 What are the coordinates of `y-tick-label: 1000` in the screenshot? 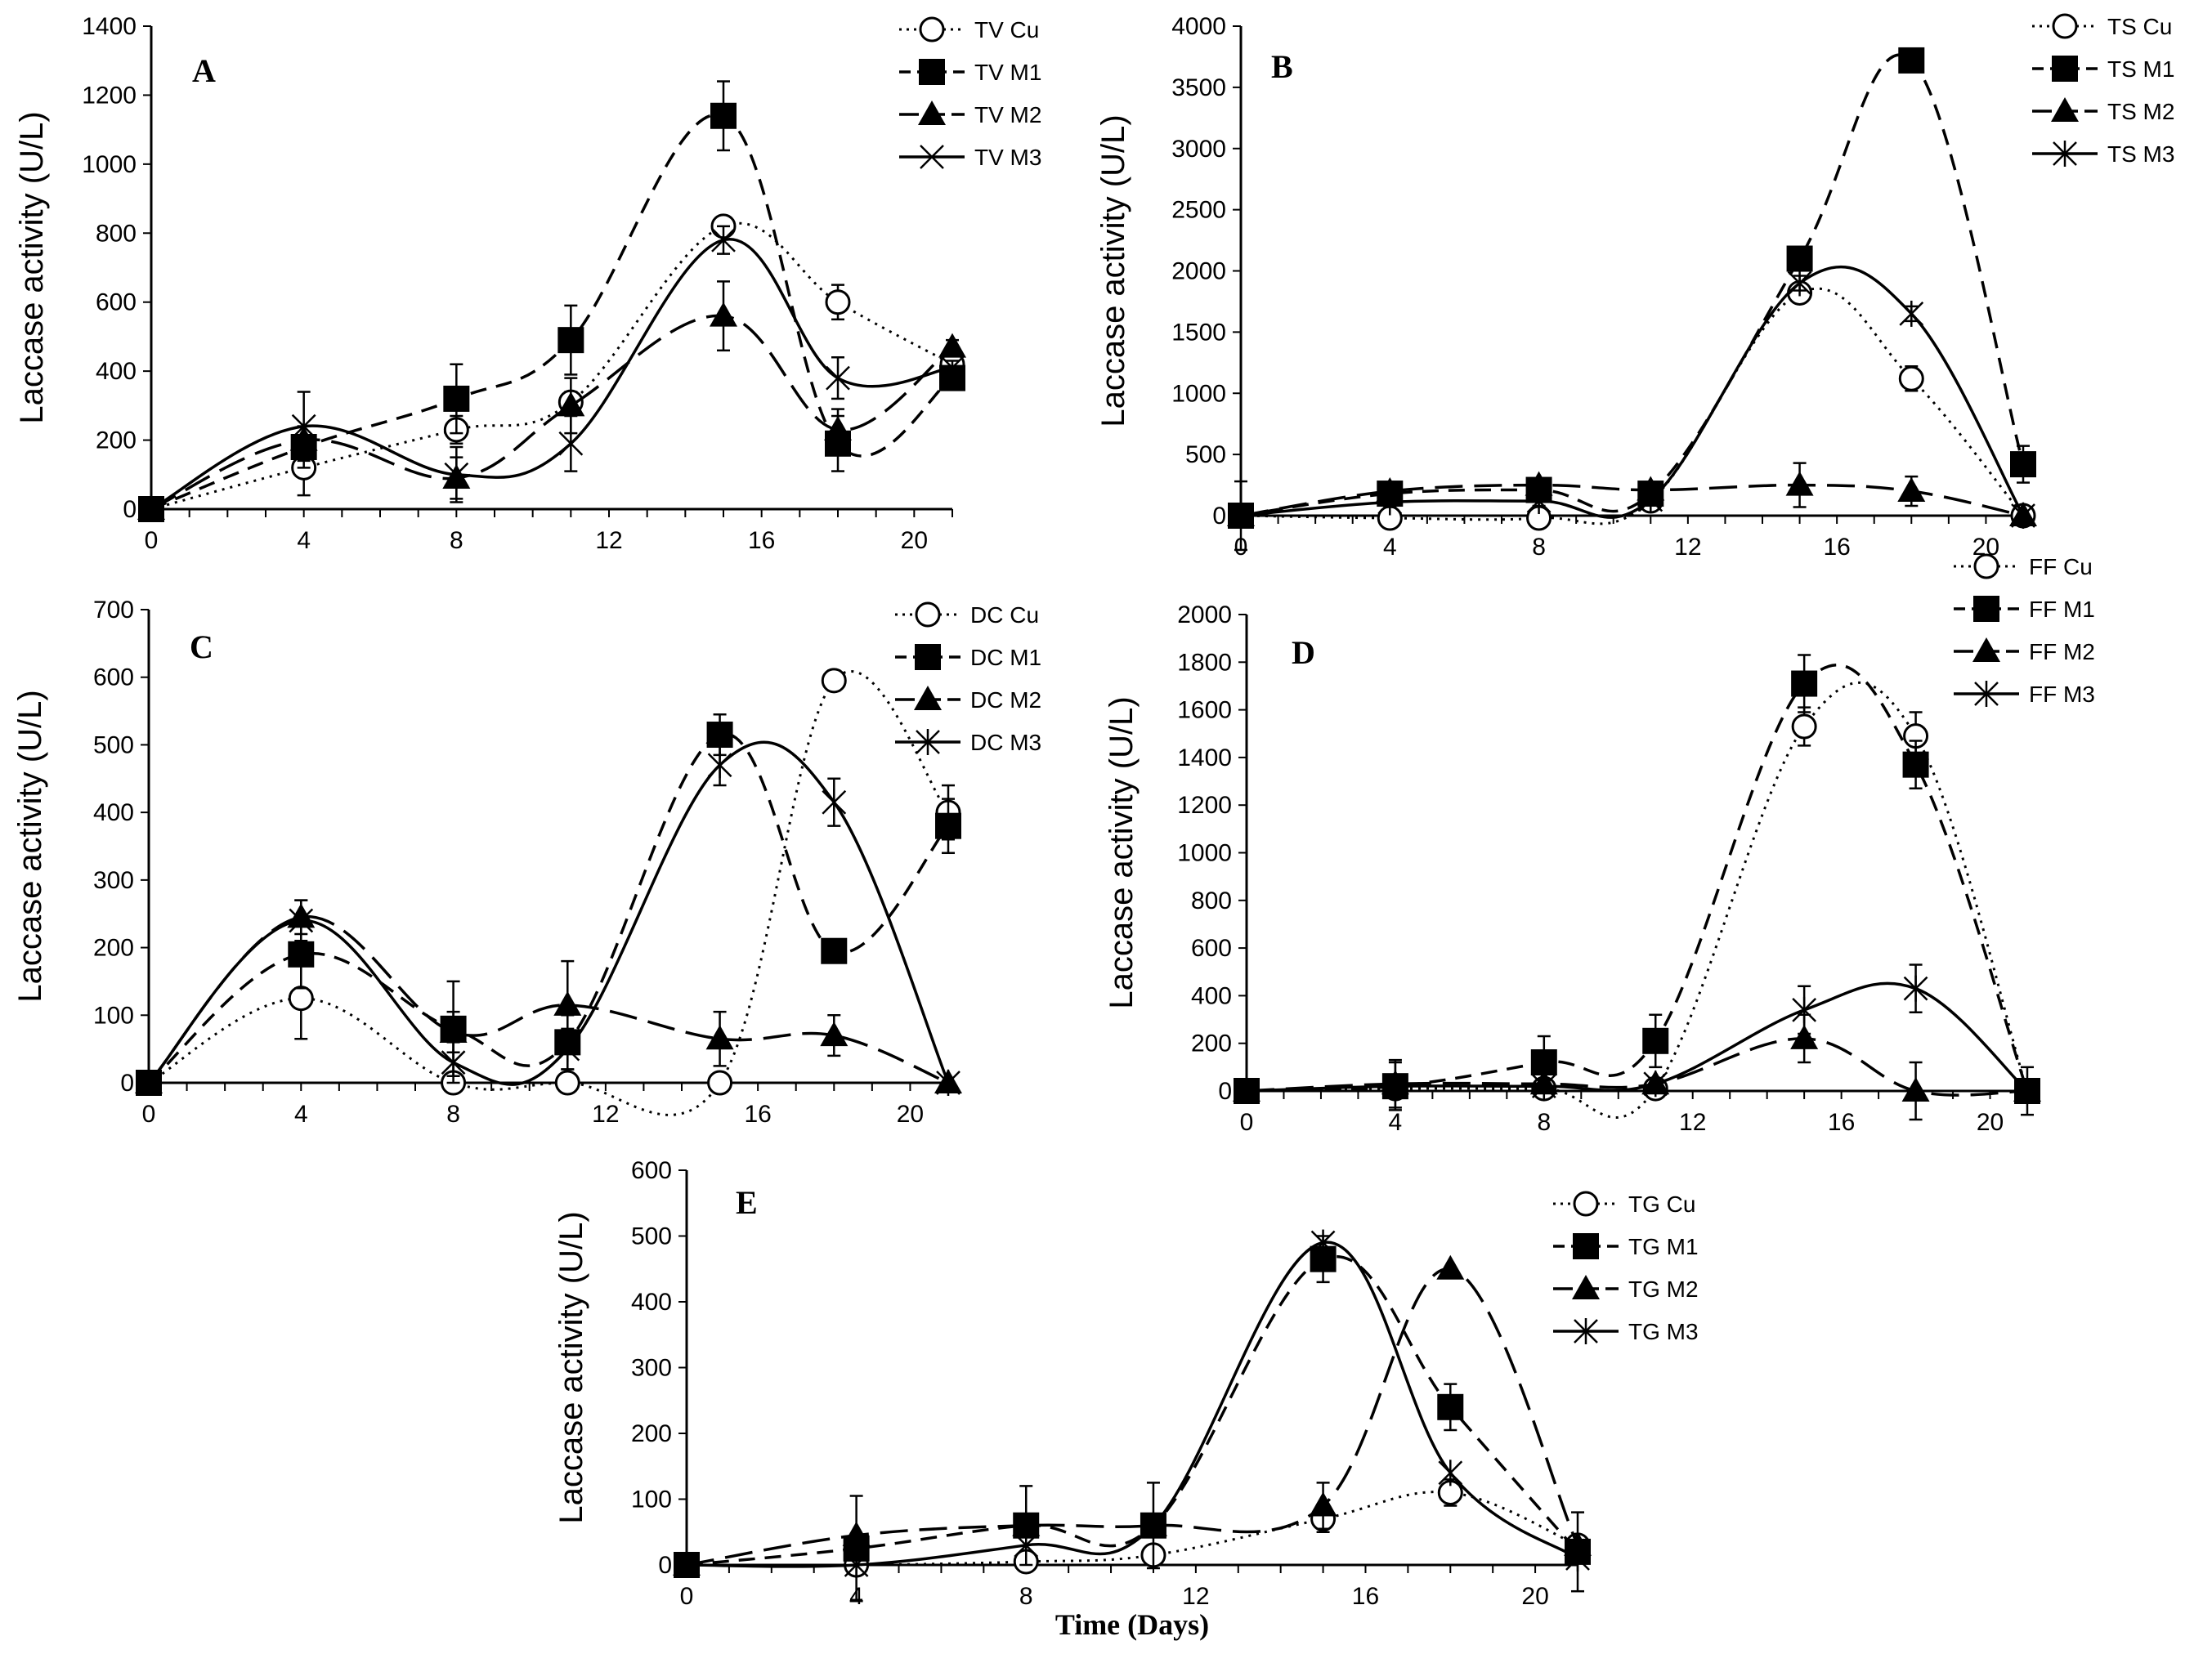 It's located at (1204, 853).